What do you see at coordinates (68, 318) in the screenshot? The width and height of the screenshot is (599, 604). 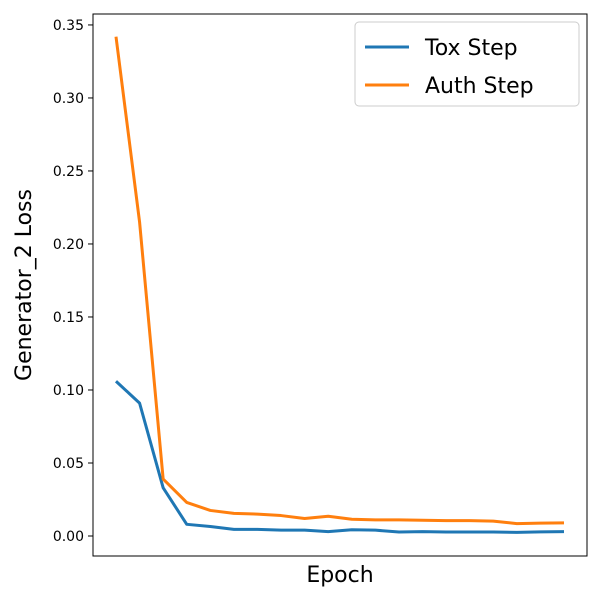 I see `y-tick-label: 0.15` at bounding box center [68, 318].